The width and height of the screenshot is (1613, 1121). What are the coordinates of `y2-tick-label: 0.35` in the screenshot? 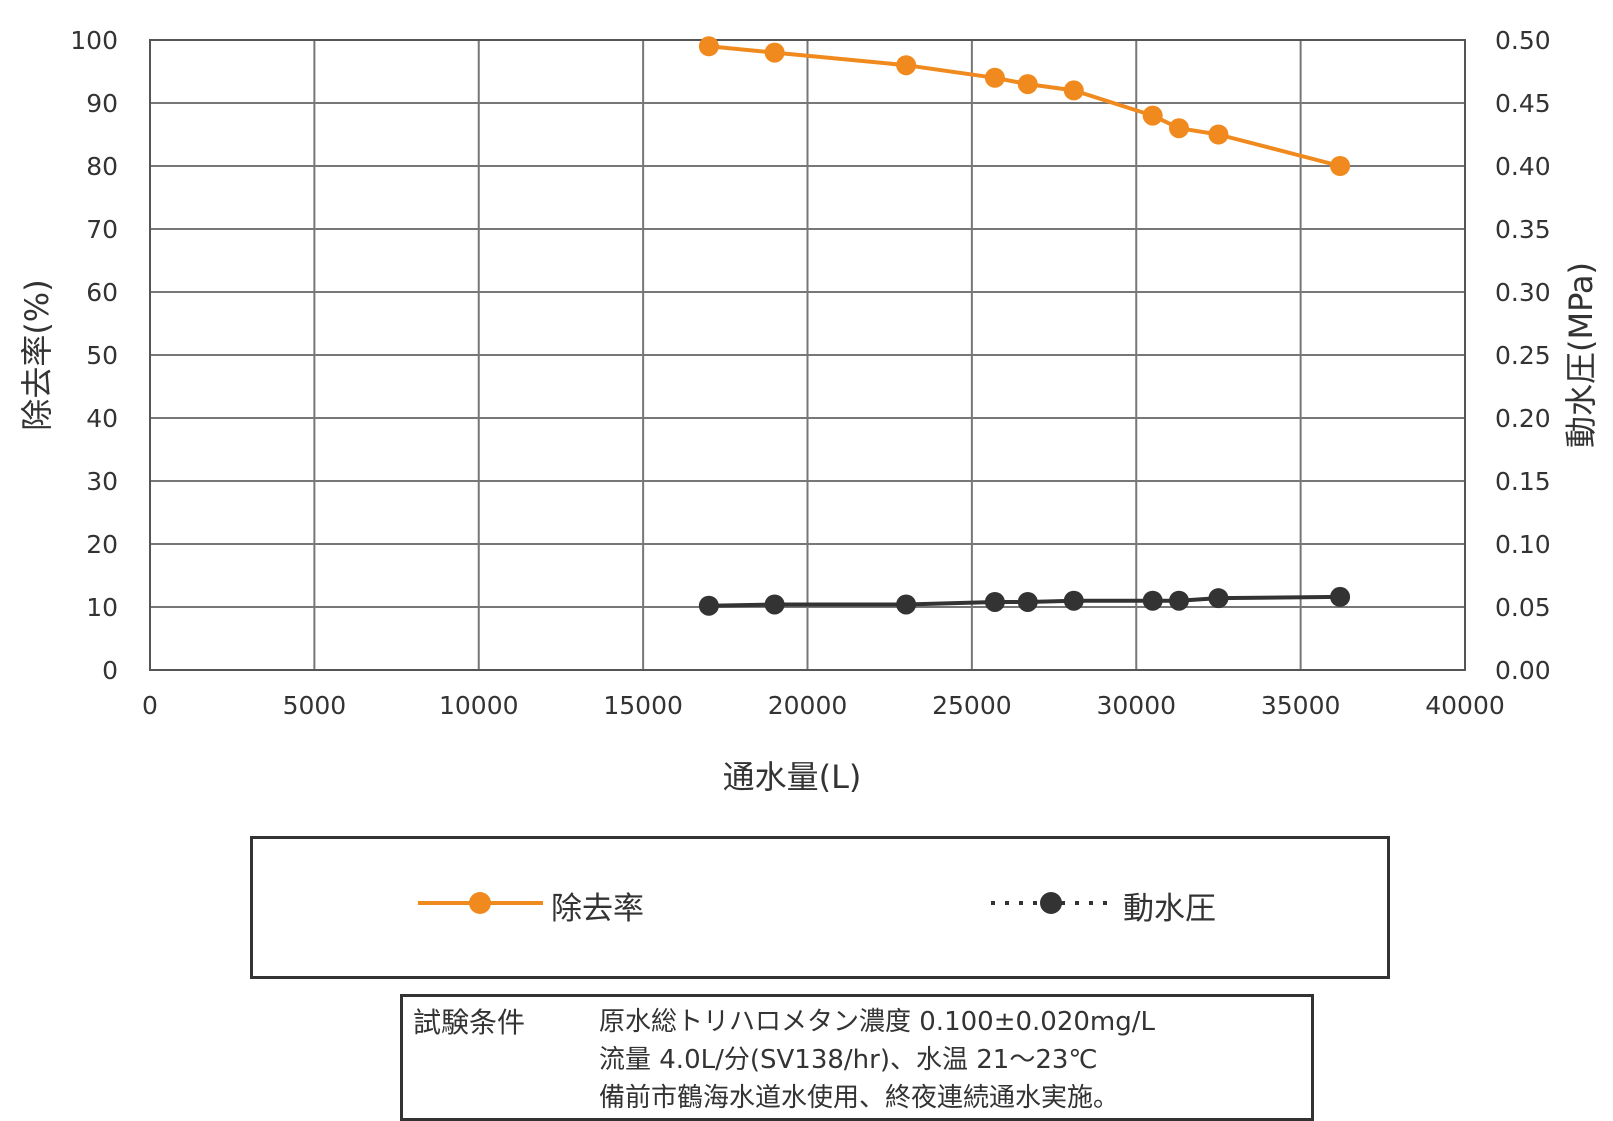 It's located at (1523, 229).